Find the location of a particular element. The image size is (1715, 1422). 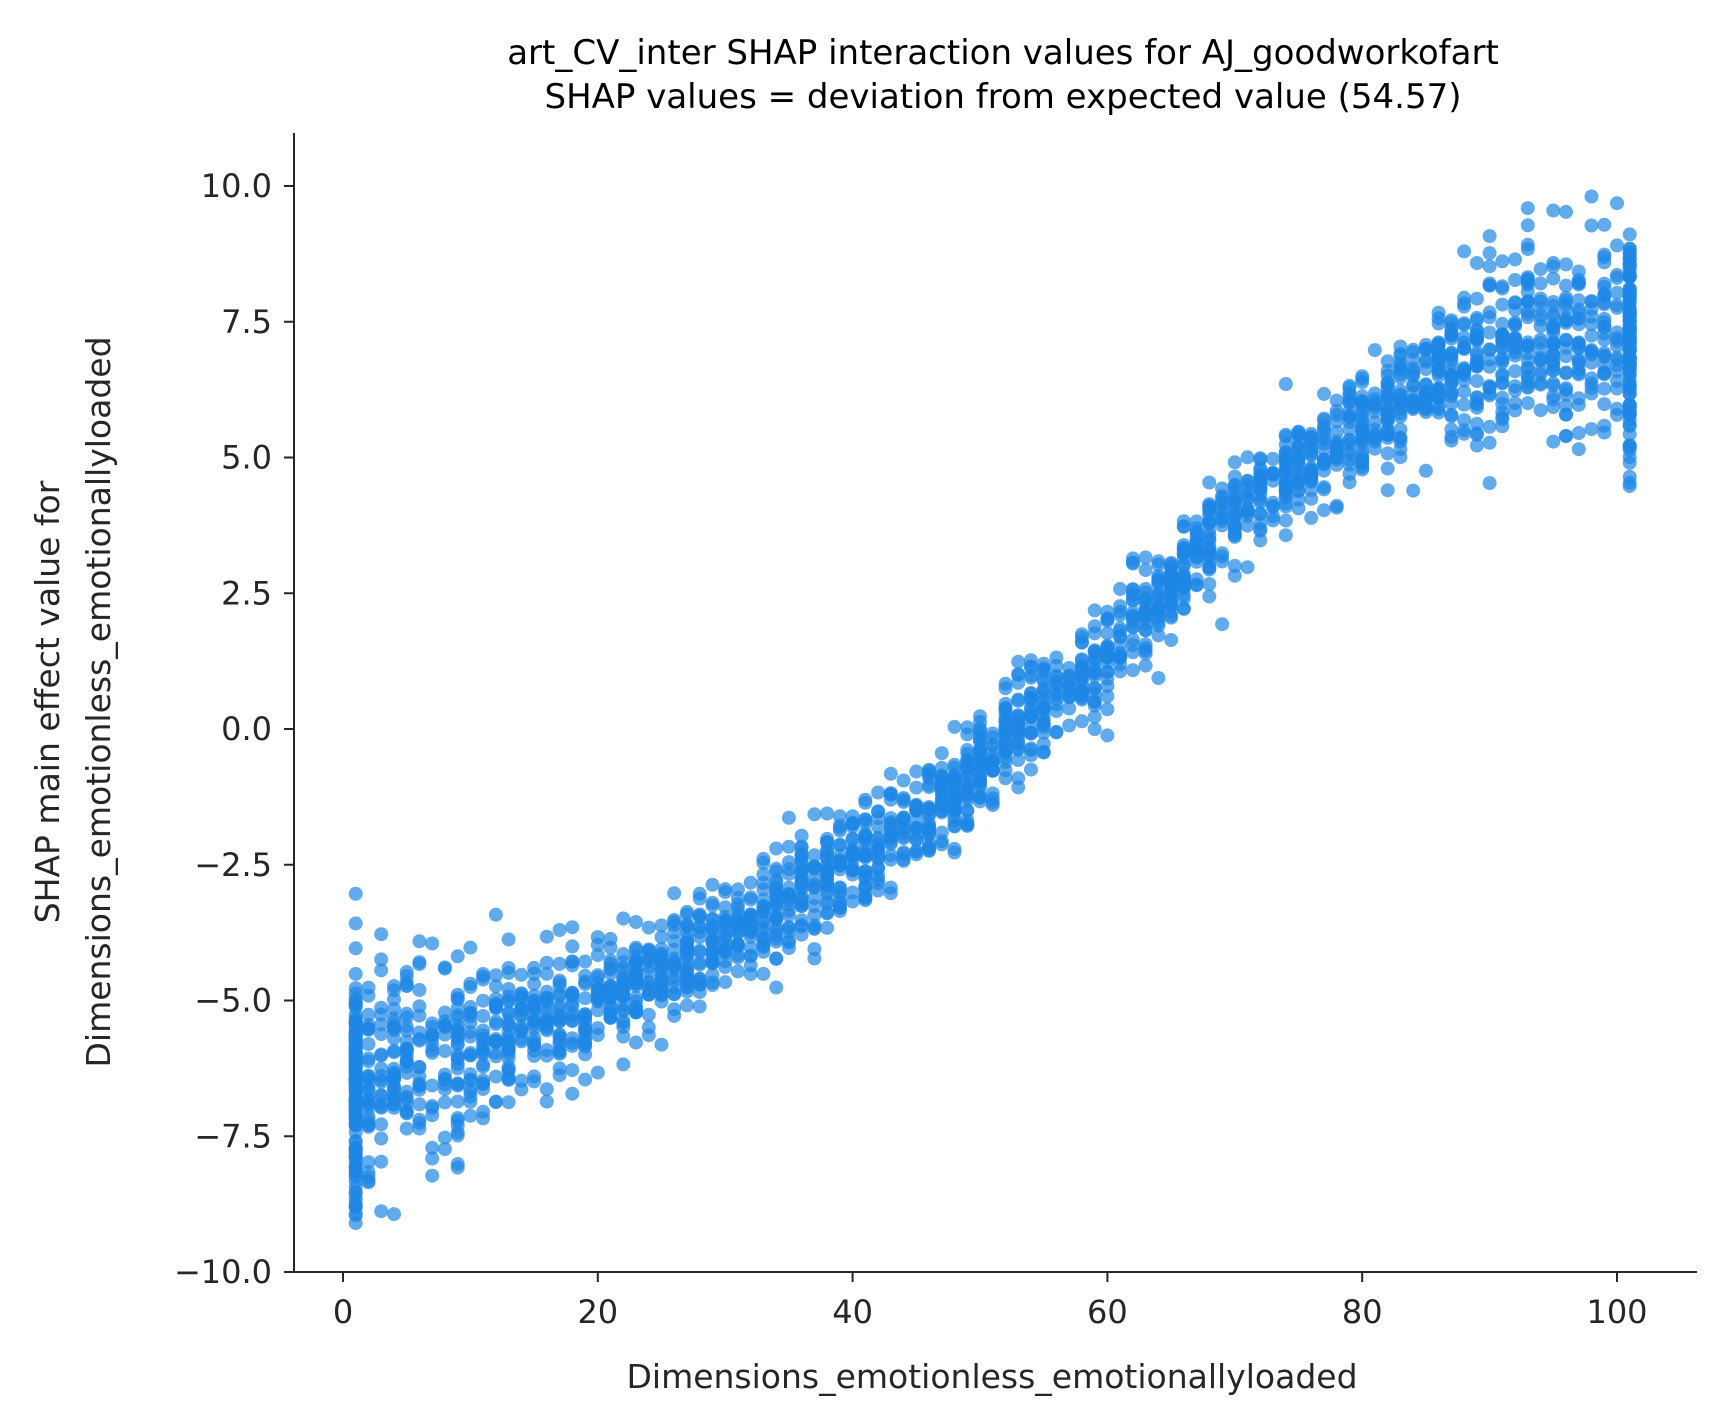

y-tick-label: −7.5 is located at coordinates (233, 1136).